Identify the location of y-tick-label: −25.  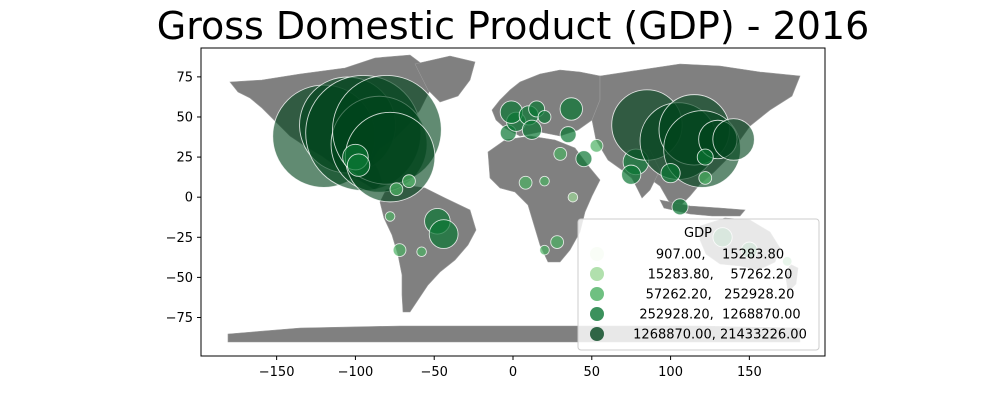
(179, 238).